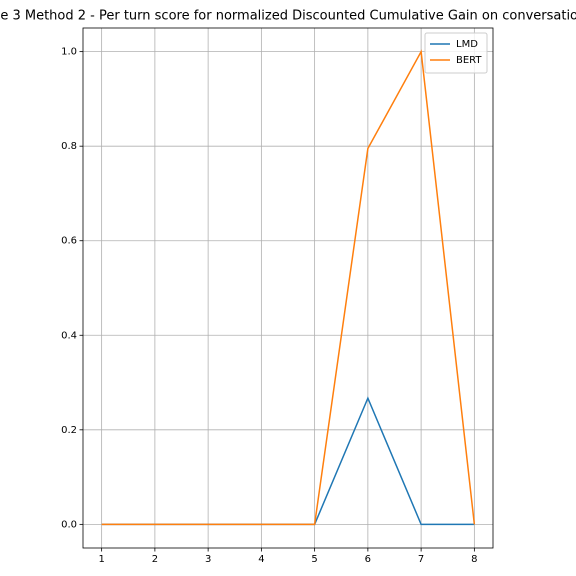 The image size is (576, 576). What do you see at coordinates (469, 60) in the screenshot?
I see `legend-label: BERT` at bounding box center [469, 60].